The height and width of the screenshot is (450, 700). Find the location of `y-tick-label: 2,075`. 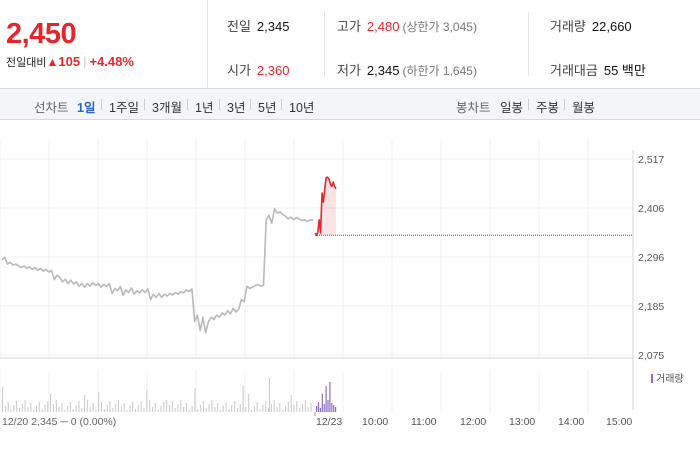

y-tick-label: 2,075 is located at coordinates (651, 356).